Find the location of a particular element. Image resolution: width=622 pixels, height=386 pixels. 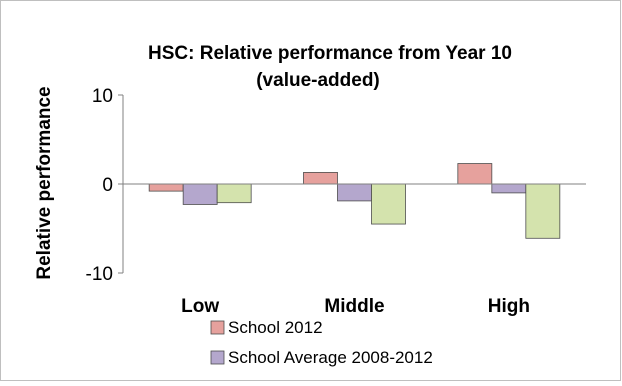

chart-title-line1: HSC: Relative performance from Year 10 is located at coordinates (330, 53).